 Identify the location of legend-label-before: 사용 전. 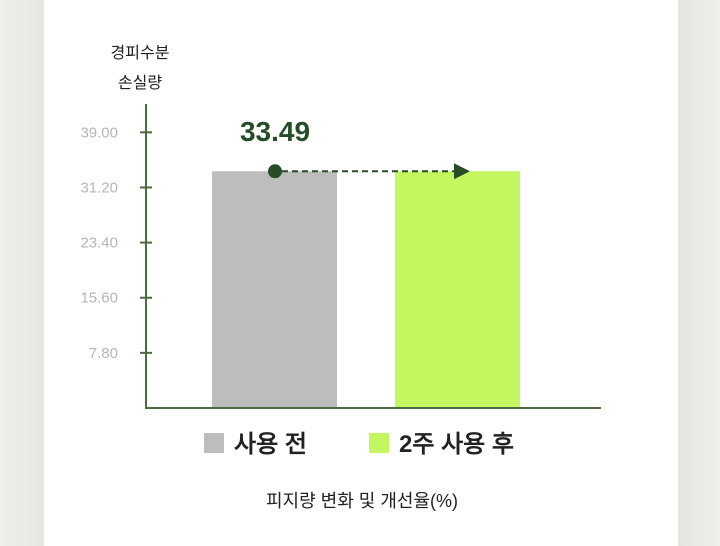
(270, 444).